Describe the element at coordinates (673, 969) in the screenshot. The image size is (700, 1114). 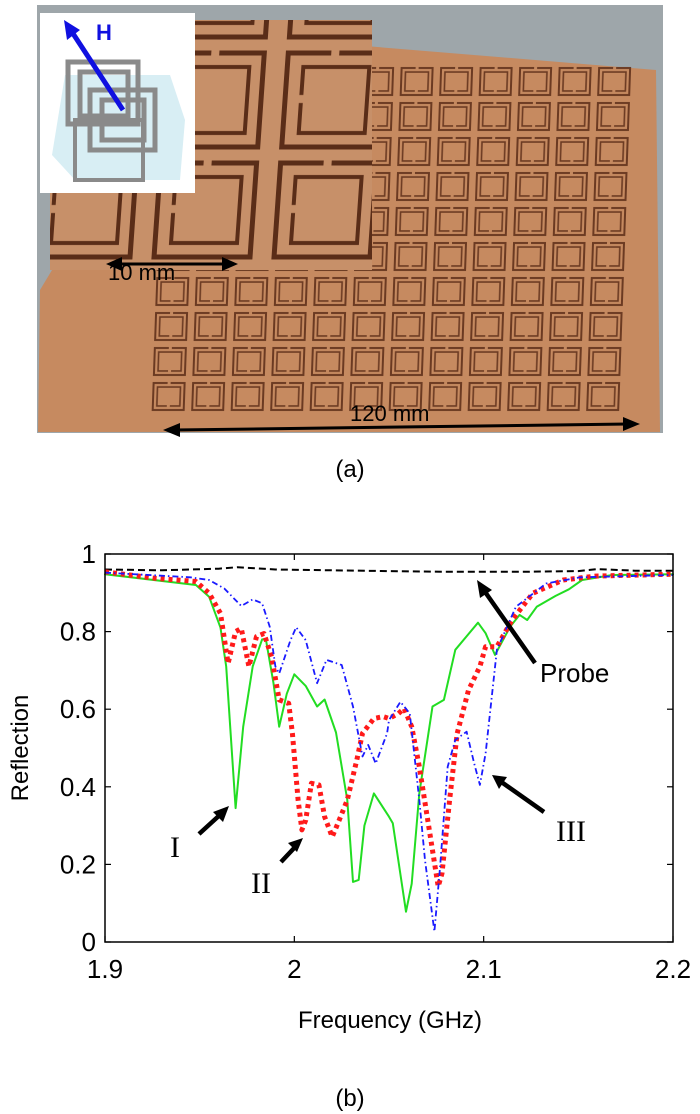
I see `x-tick-label: 2.2` at that location.